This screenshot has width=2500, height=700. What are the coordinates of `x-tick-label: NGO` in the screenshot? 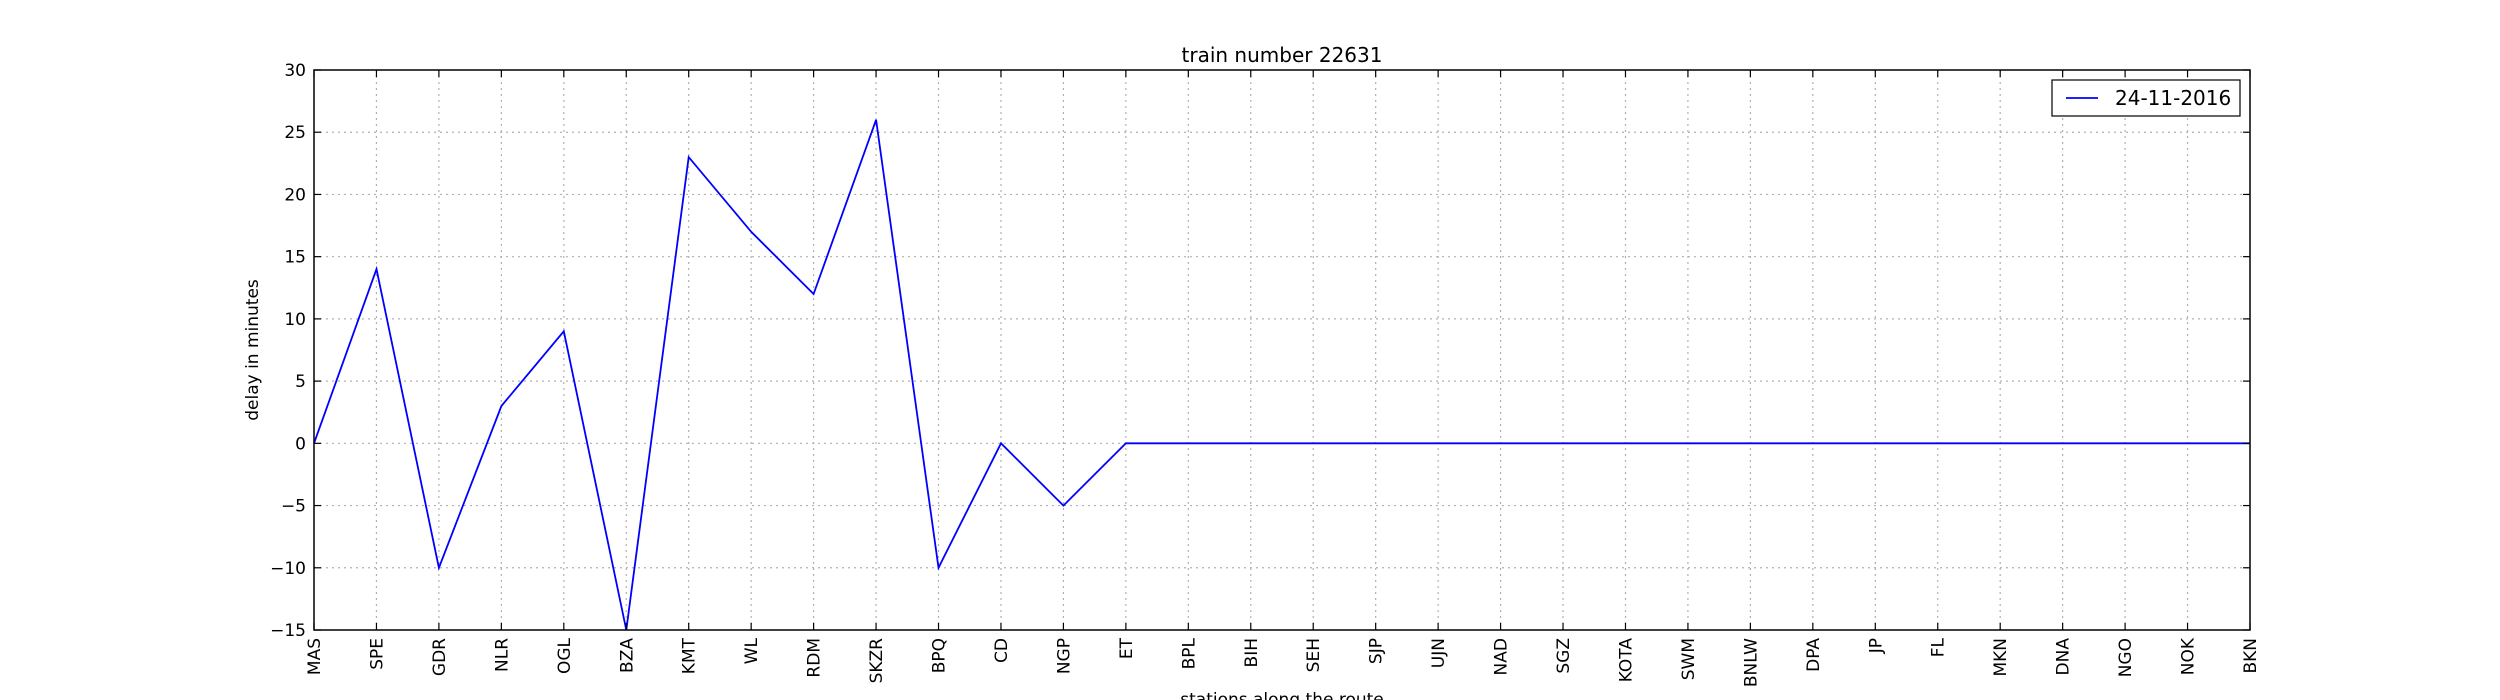 It's located at (2126, 657).